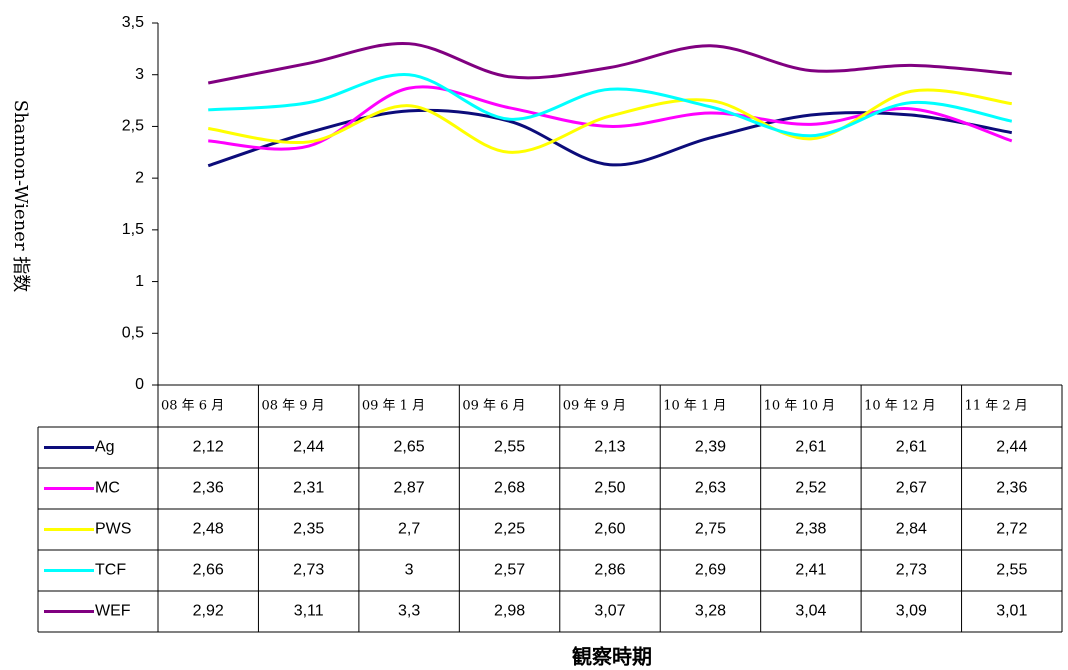 The height and width of the screenshot is (670, 1068). What do you see at coordinates (133, 126) in the screenshot?
I see `y-tick-label: 2,5` at bounding box center [133, 126].